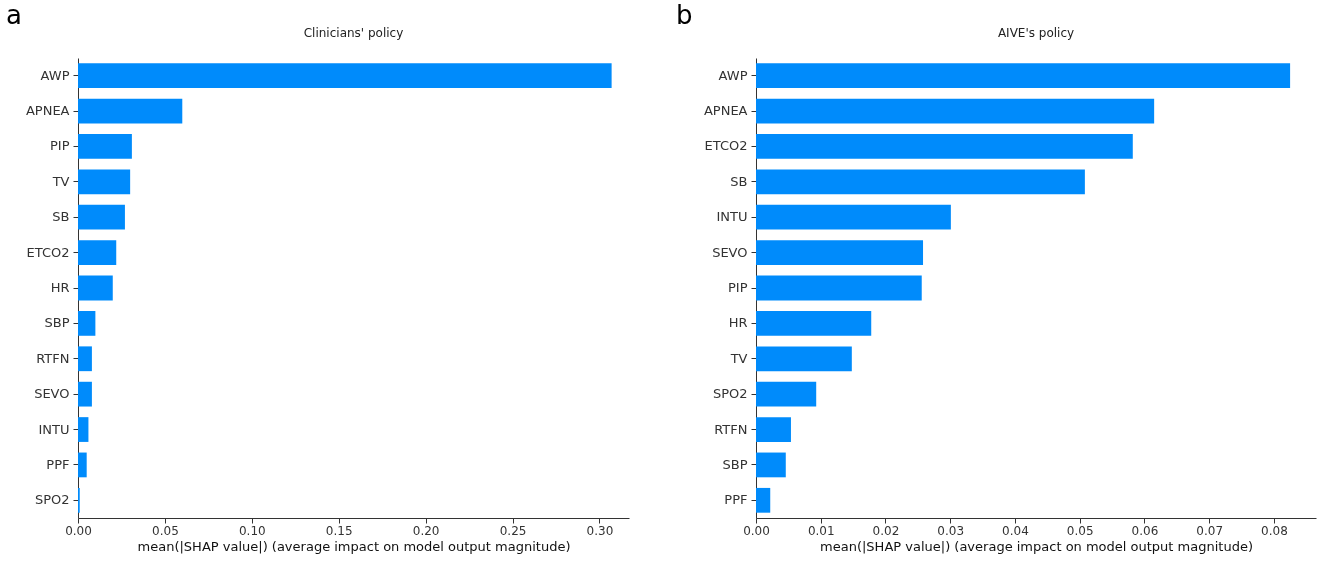  I want to click on x-tick-label: 0.30, so click(600, 530).